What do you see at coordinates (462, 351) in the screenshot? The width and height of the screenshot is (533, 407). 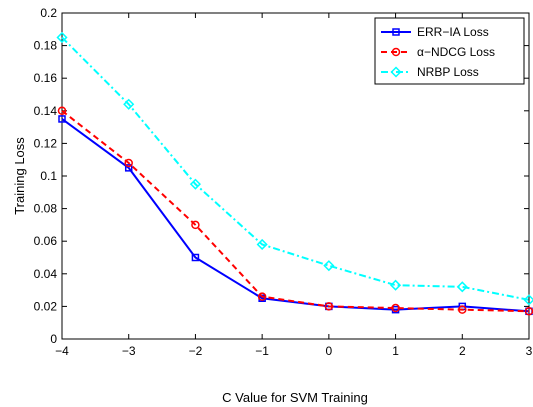 I see `x-tick-label: 2` at bounding box center [462, 351].